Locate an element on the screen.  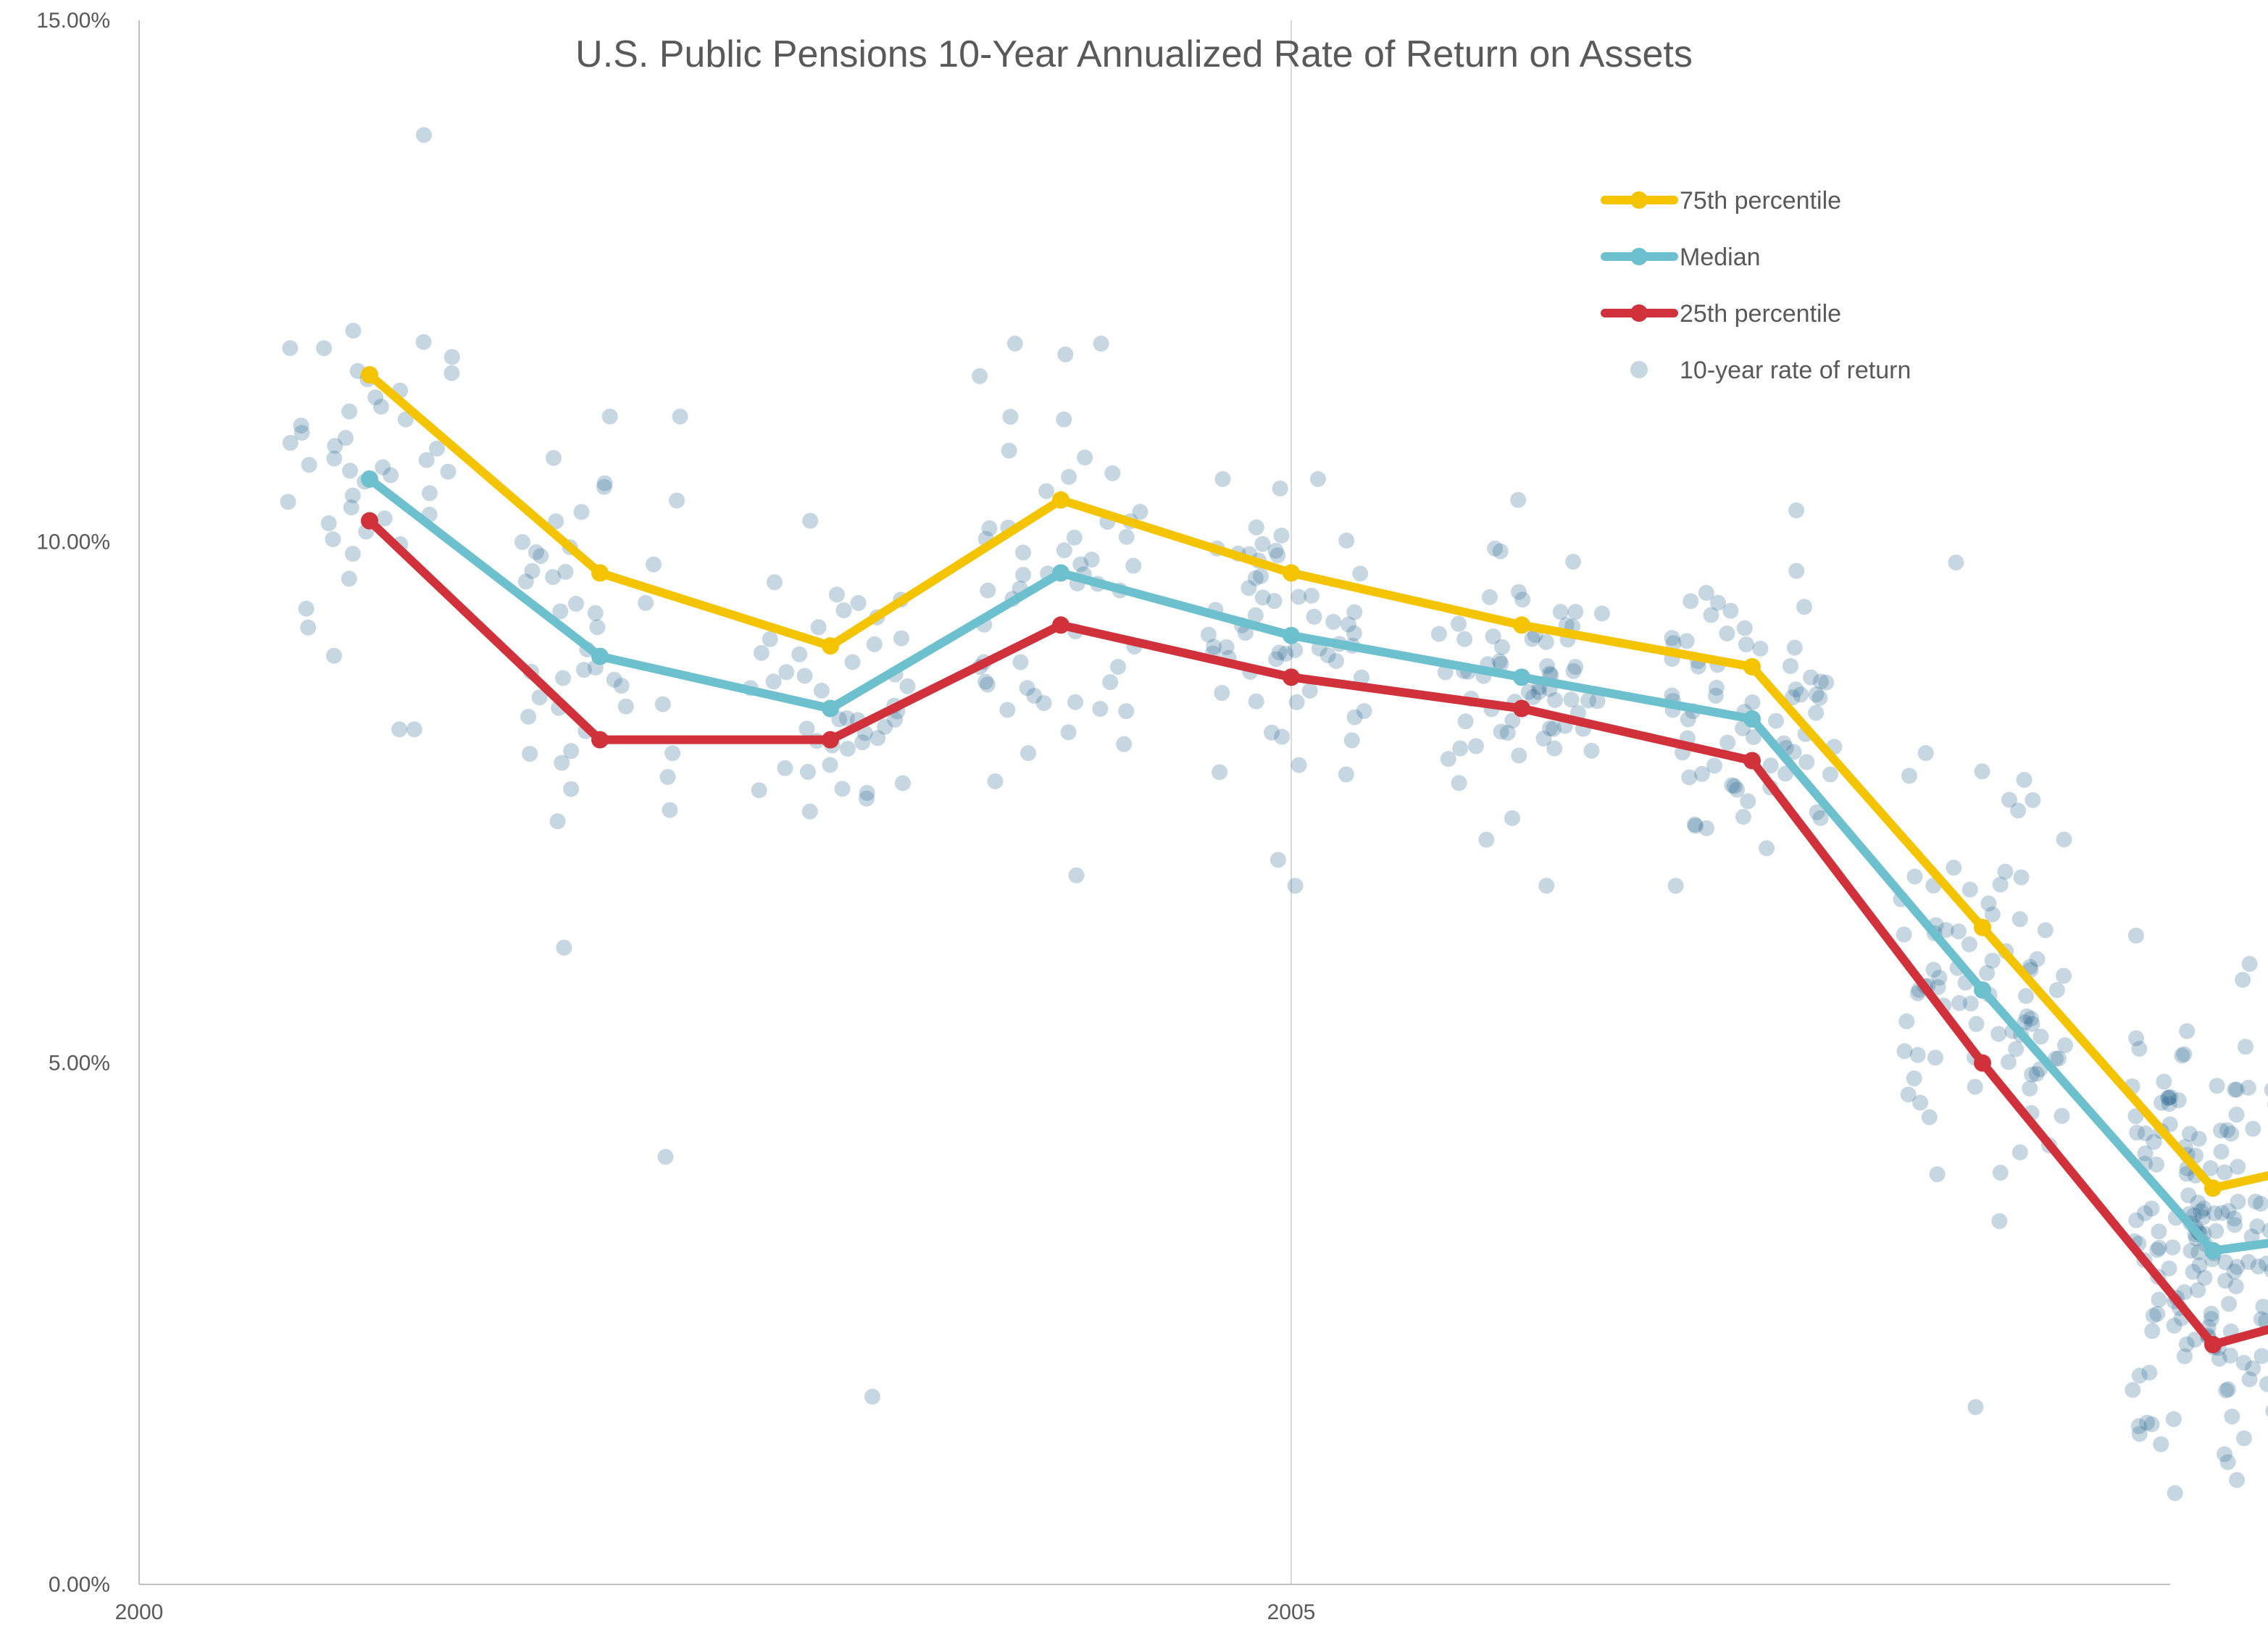
y-tick-labels: 0.00% 5.00% 10.00% 15.00% is located at coordinates (73, 803).